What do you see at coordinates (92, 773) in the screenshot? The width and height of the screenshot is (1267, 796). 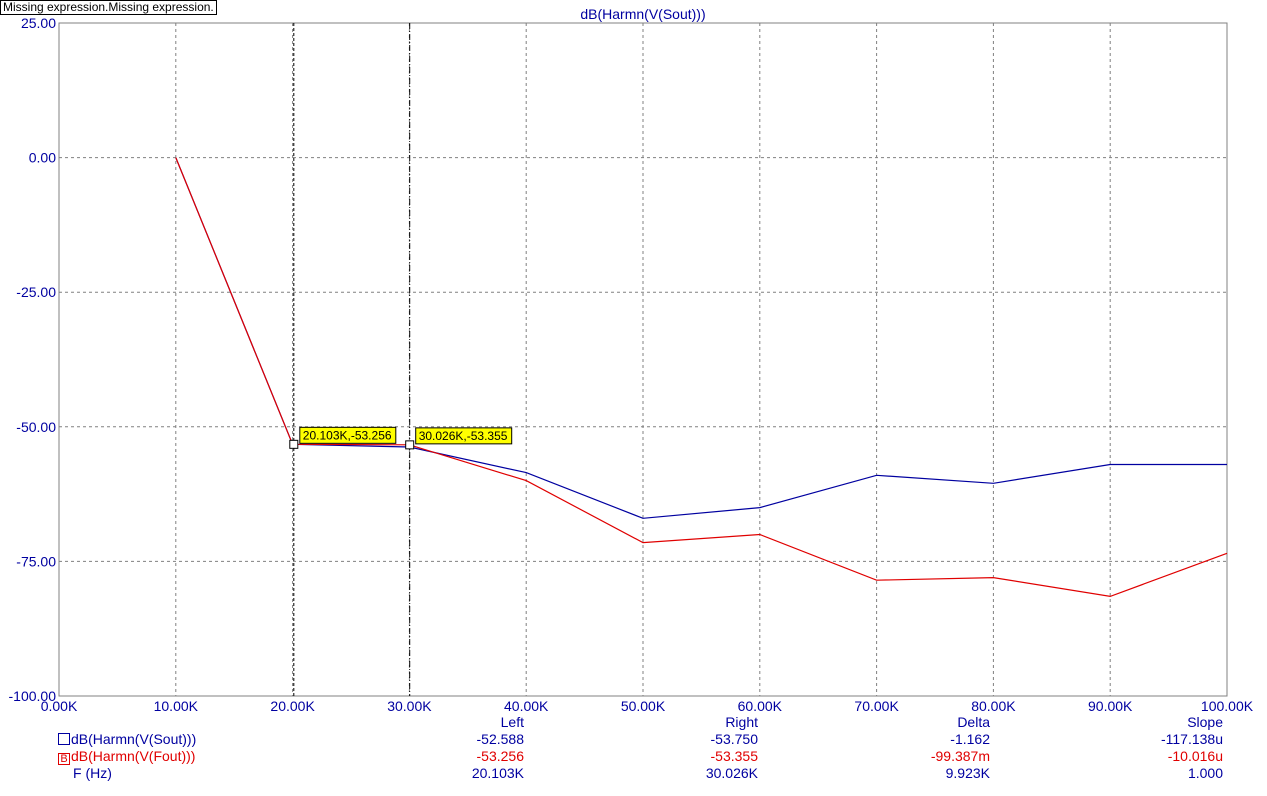 I see `freq-label: F (Hz)` at bounding box center [92, 773].